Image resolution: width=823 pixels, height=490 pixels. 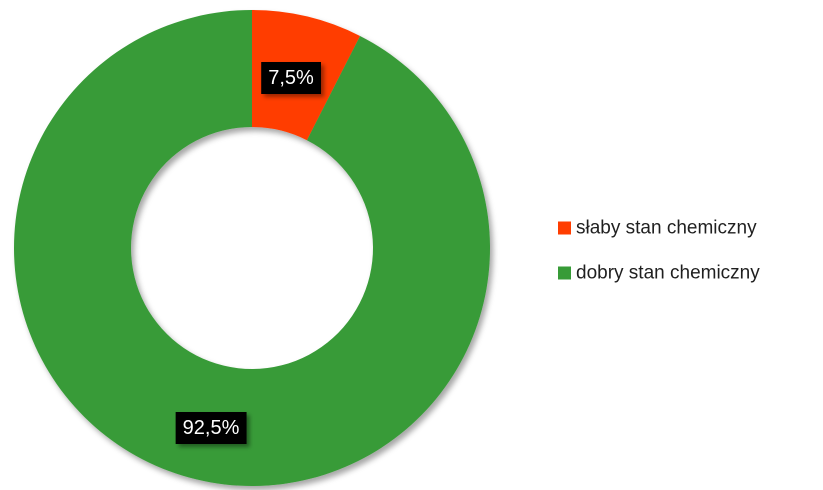 I want to click on legend: słaby stan chemiczny dobry stan chemiczny, so click(x=659, y=251).